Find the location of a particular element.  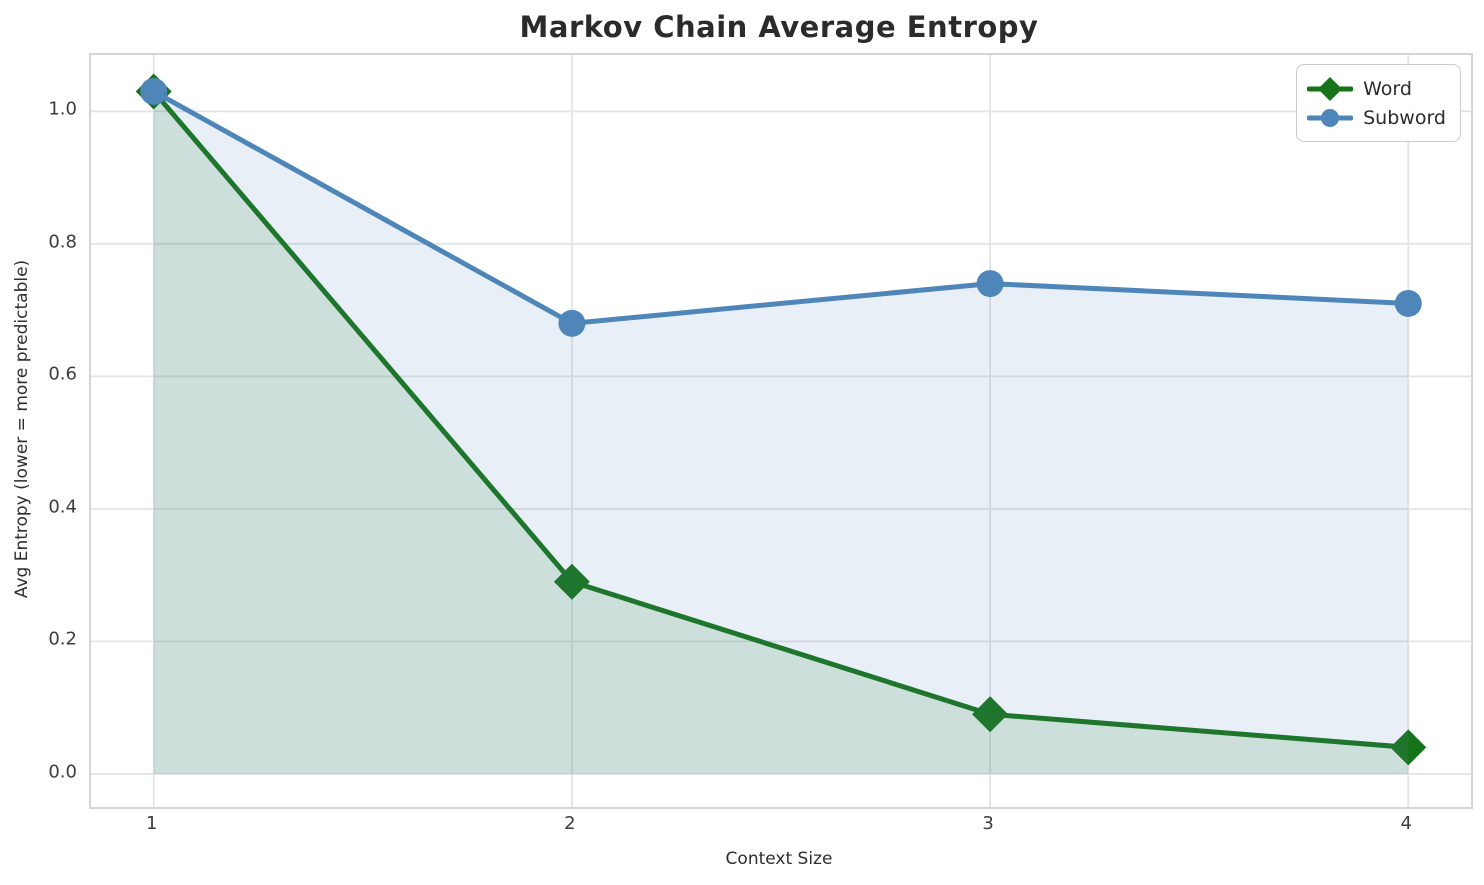

x-tick-label: 3 is located at coordinates (988, 823).